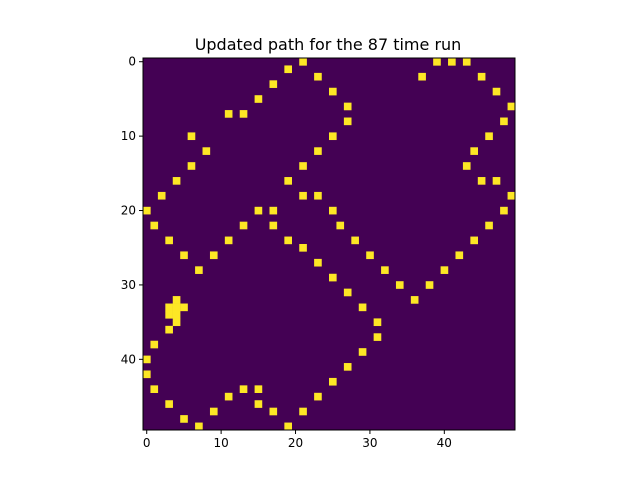 This screenshot has width=640, height=480. Describe the element at coordinates (220, 443) in the screenshot. I see `x-tick-label: 10` at that location.